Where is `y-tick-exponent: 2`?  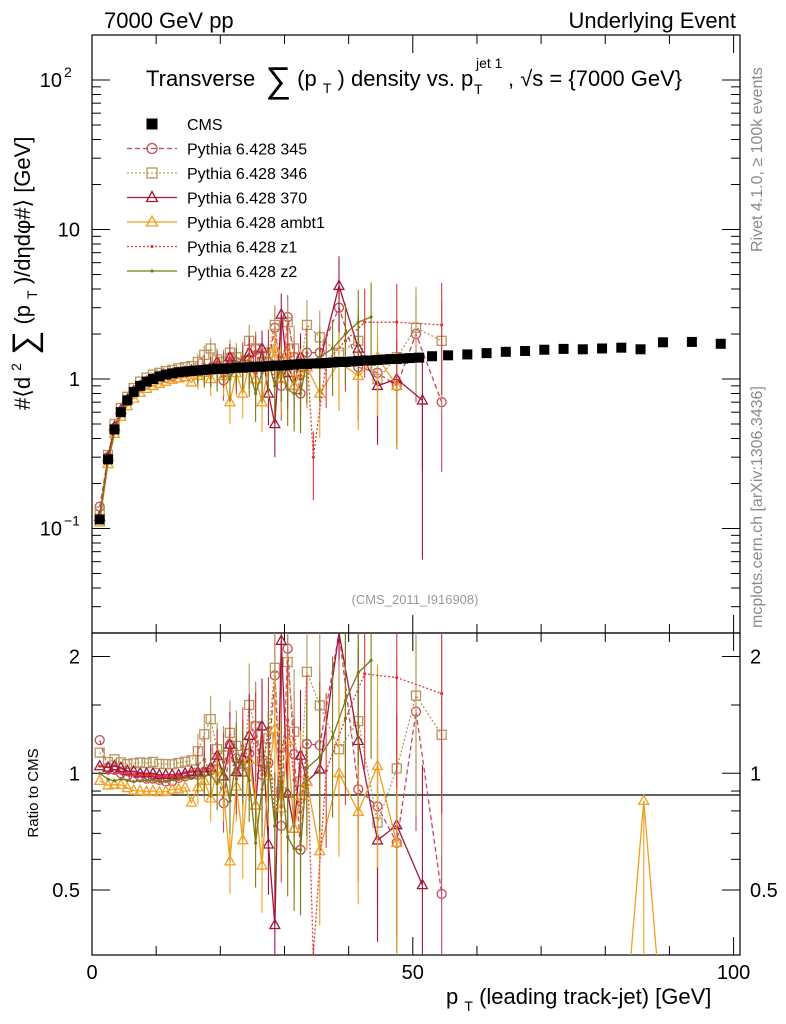
y-tick-exponent: 2 is located at coordinates (68, 72).